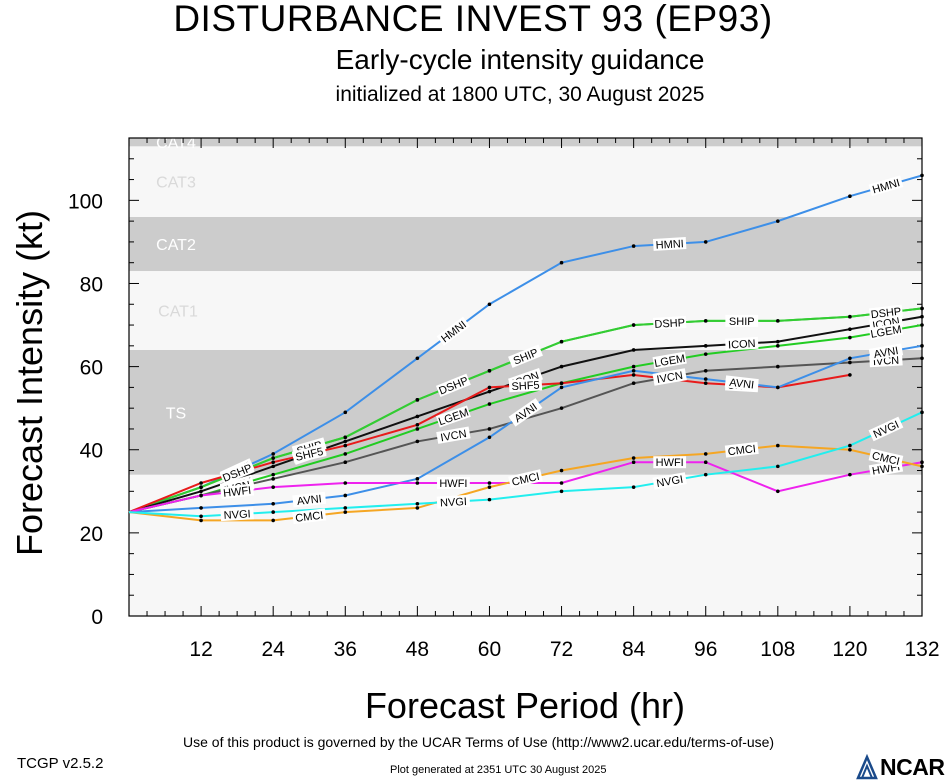 The width and height of the screenshot is (946, 781). I want to click on series-label-lgem: LGEM, so click(669, 360).